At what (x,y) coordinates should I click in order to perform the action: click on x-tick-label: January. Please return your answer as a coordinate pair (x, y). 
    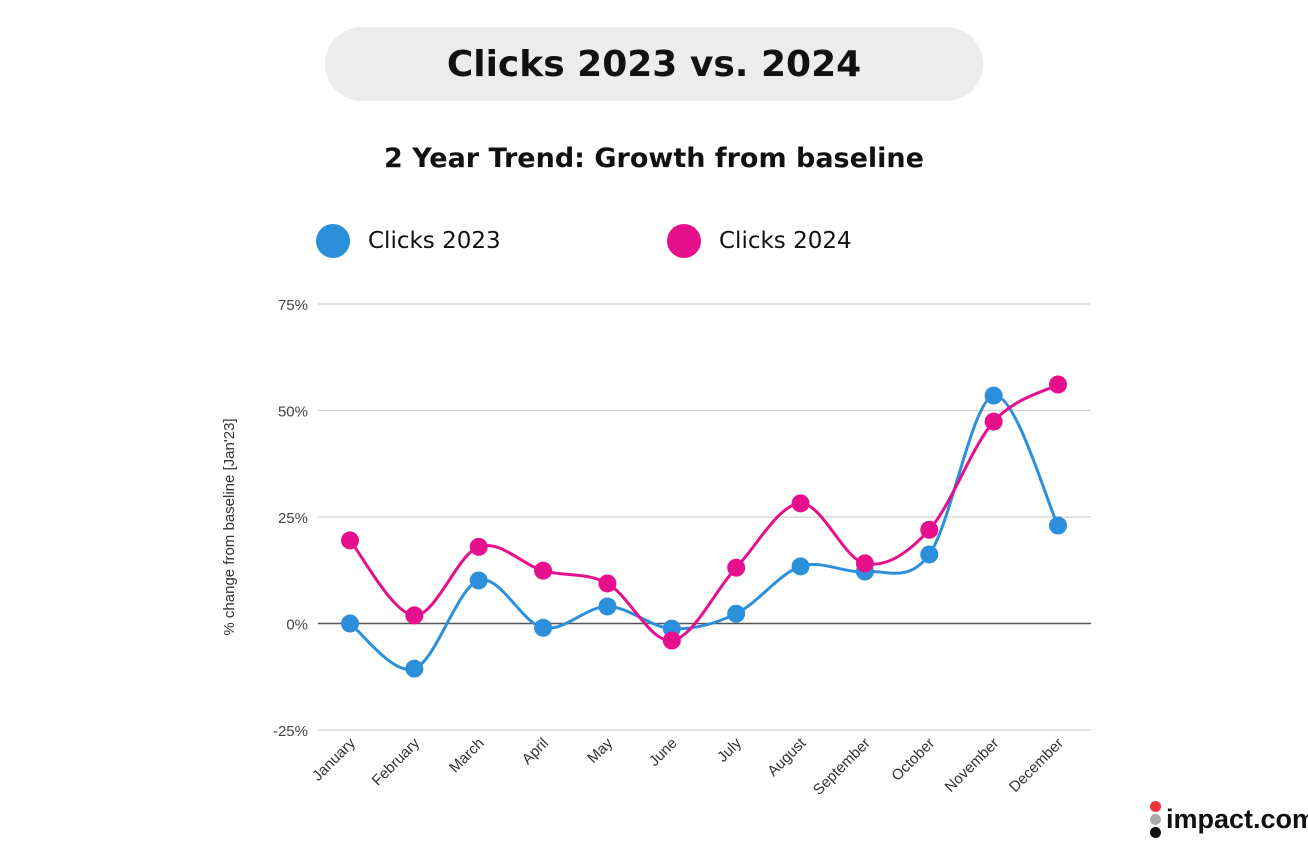
    Looking at the image, I should click on (334, 759).